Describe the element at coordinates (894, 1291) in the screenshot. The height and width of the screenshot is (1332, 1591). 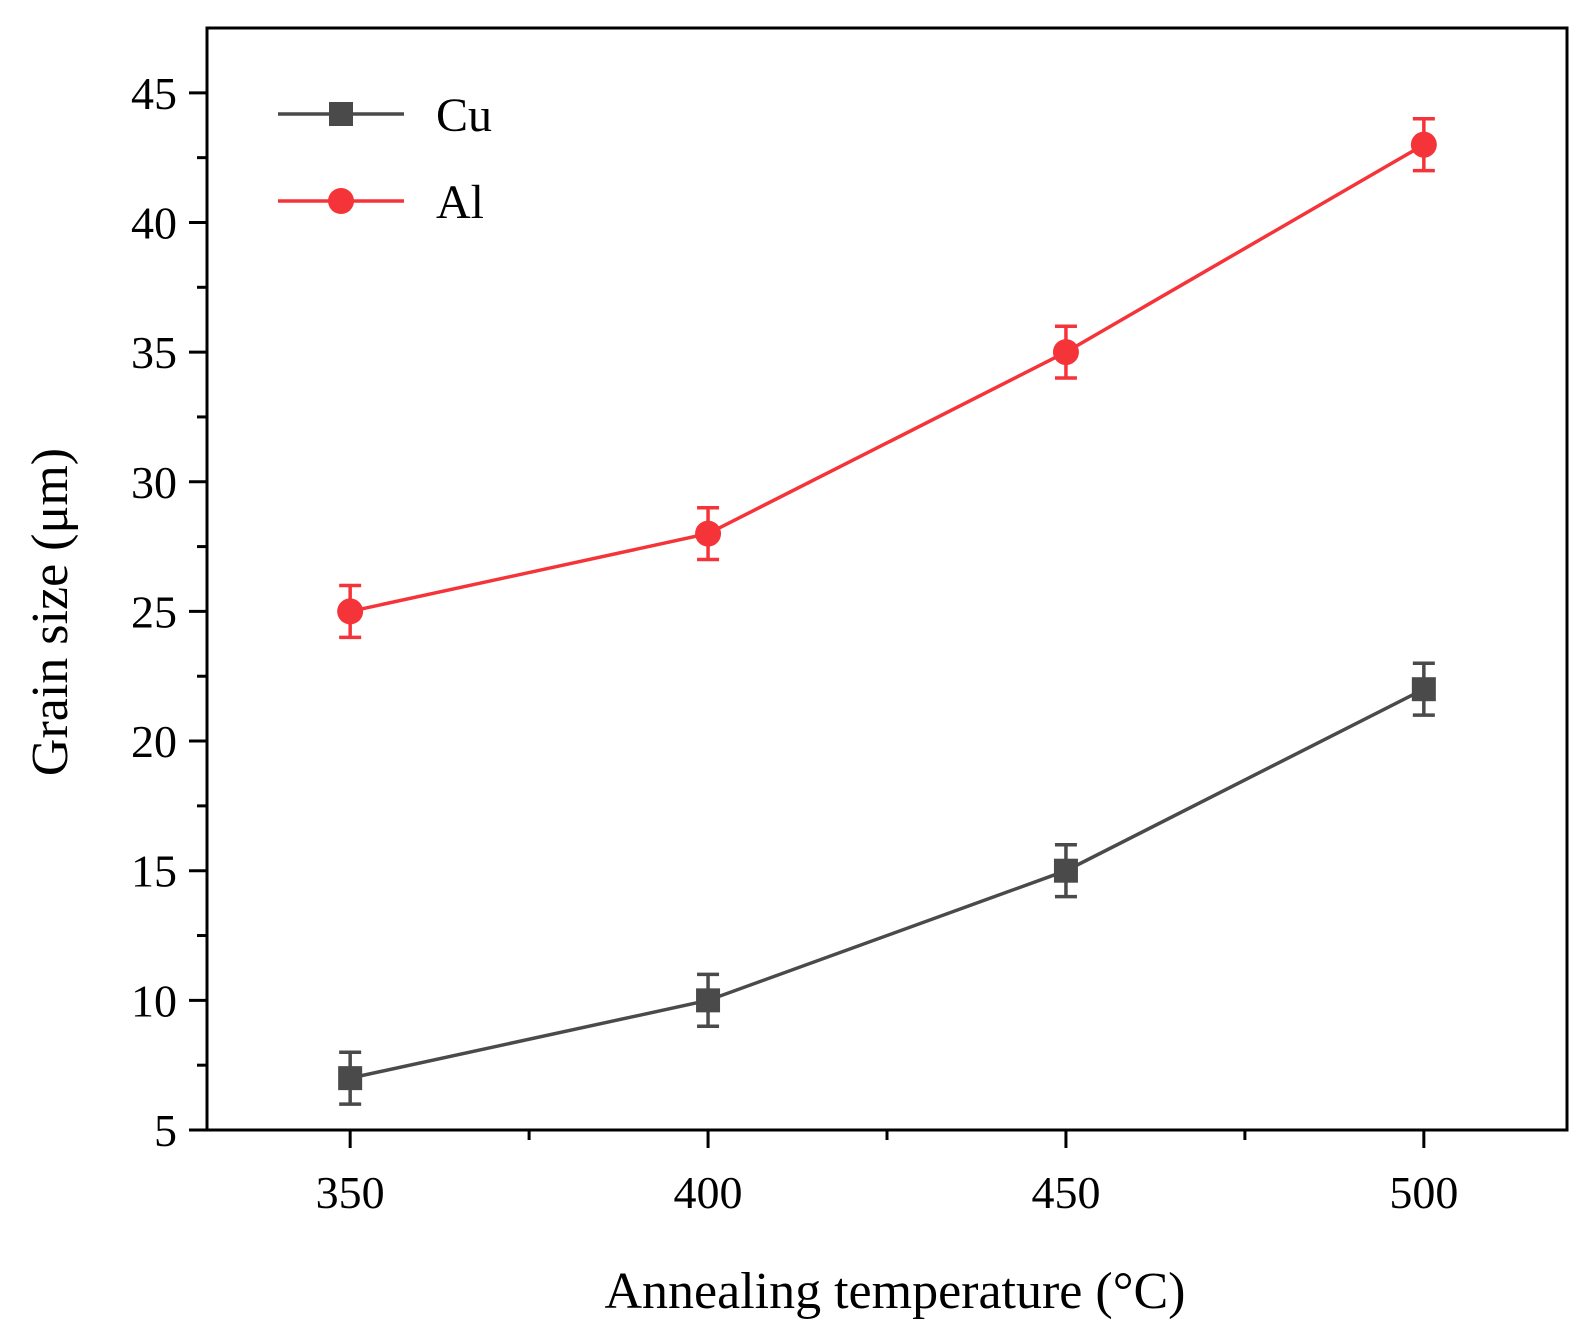
I see `x-axis-title: Annealing temperature (°C)` at that location.